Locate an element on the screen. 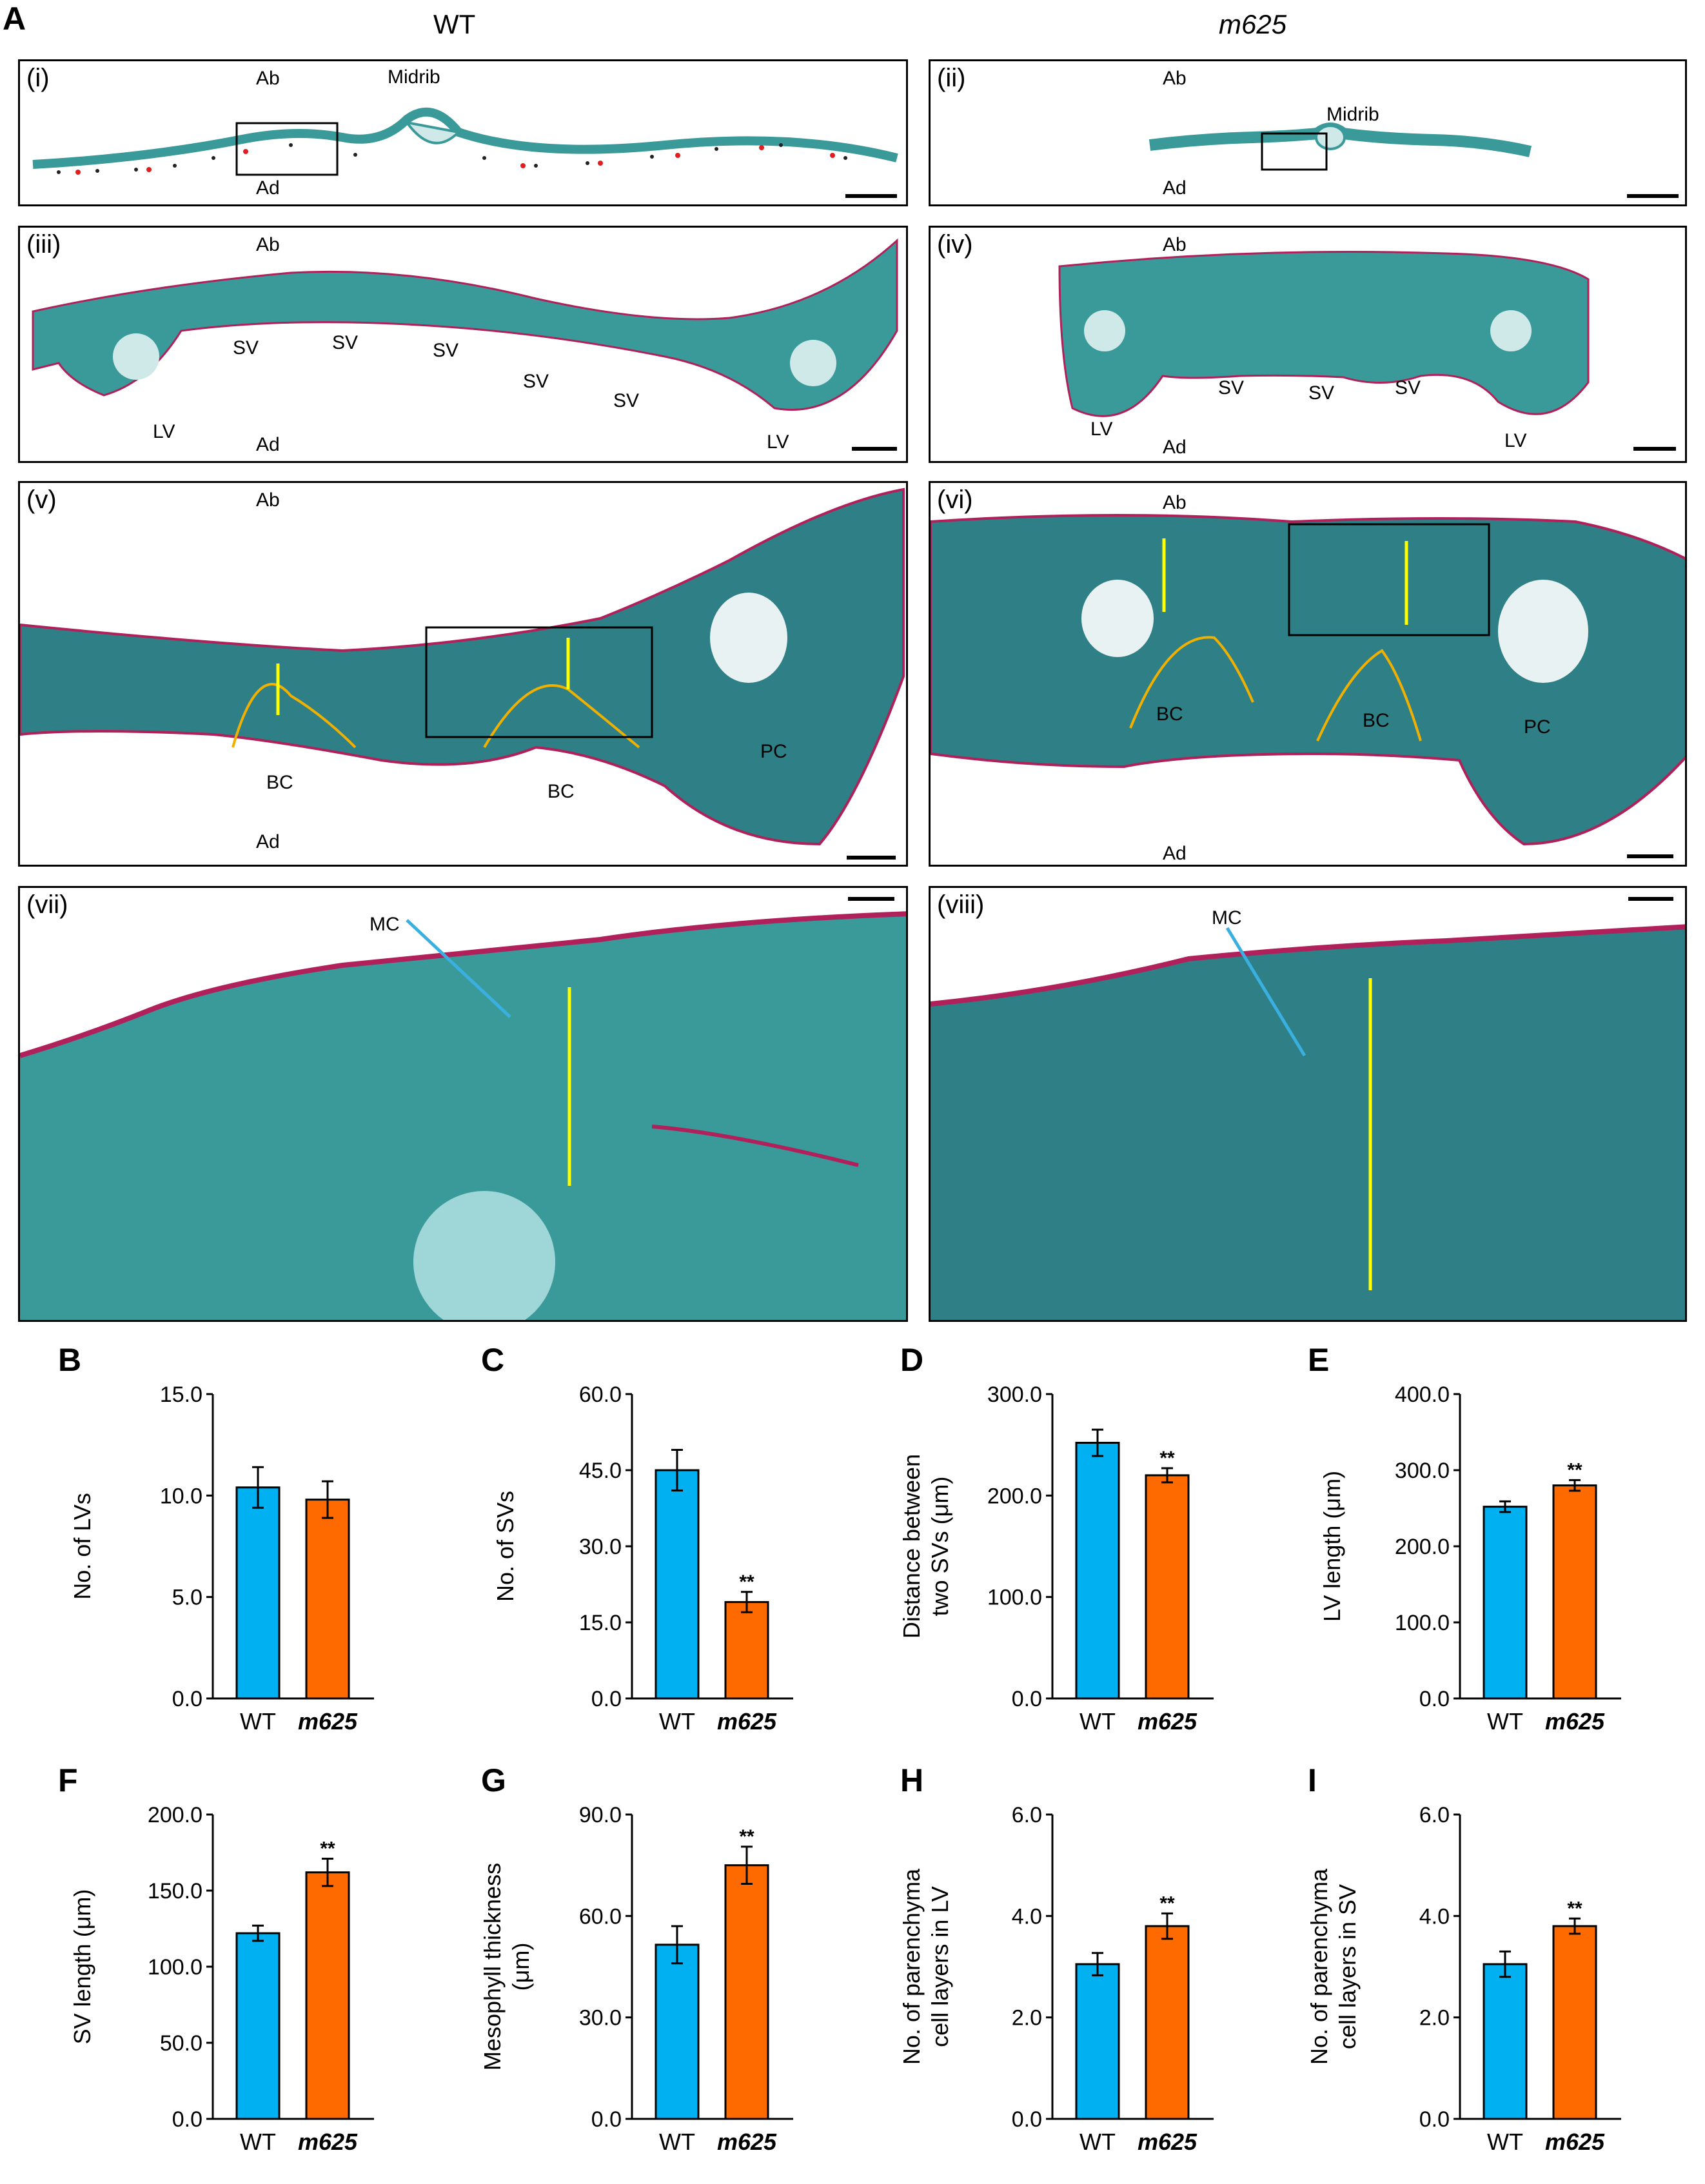  label-iii-lv: LV is located at coordinates (164, 431).